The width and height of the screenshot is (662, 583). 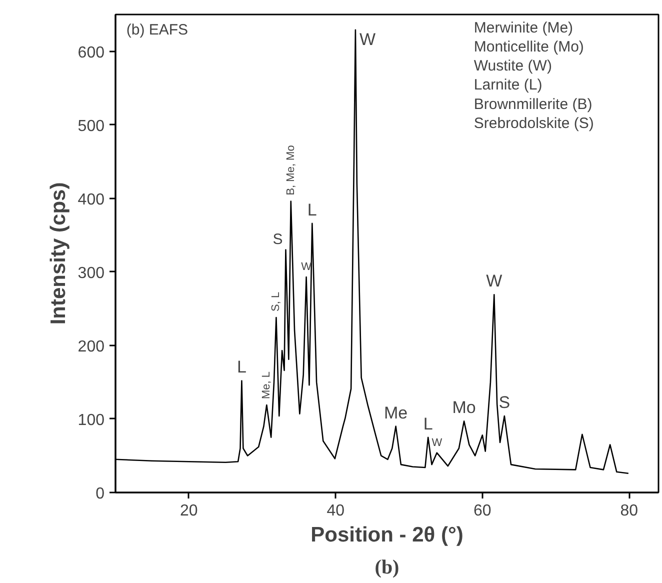 What do you see at coordinates (91, 199) in the screenshot?
I see `y-tick-label: 400` at bounding box center [91, 199].